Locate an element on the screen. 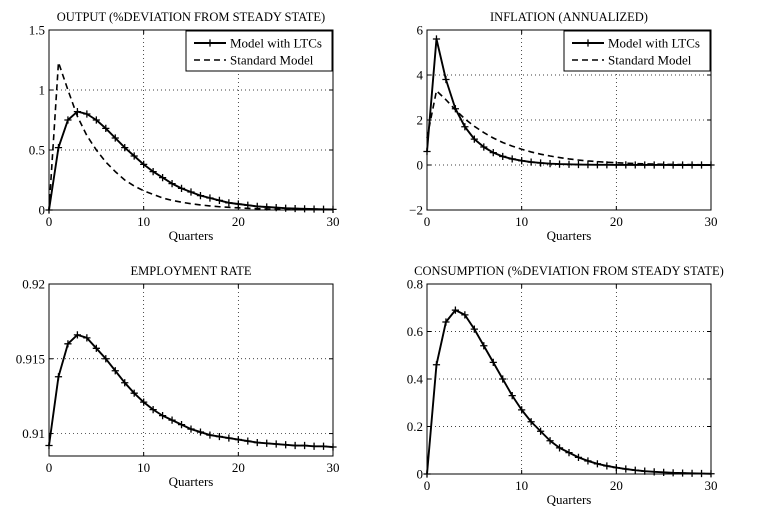 The image size is (772, 516). chart-1-xlabel: Quarters is located at coordinates (569, 235).